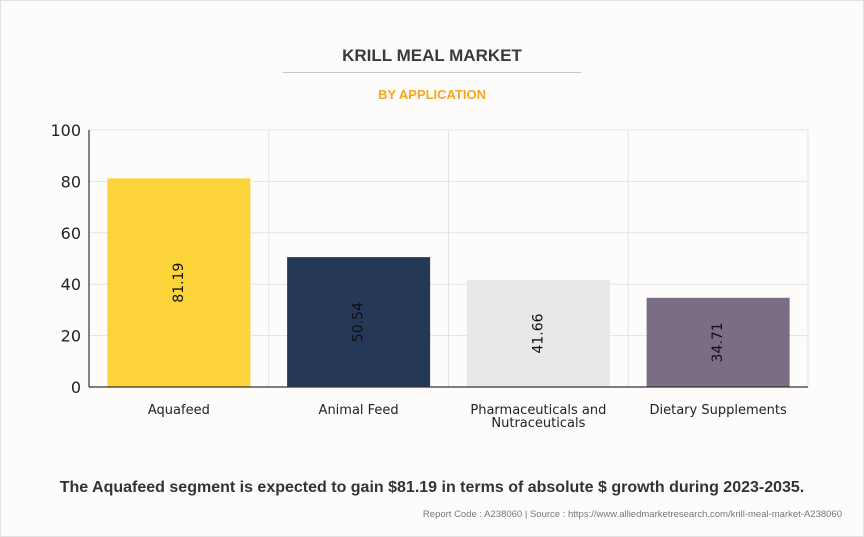 Image resolution: width=864 pixels, height=537 pixels. What do you see at coordinates (538, 423) in the screenshot?
I see `x-tick-label-line: Nutraceuticals` at bounding box center [538, 423].